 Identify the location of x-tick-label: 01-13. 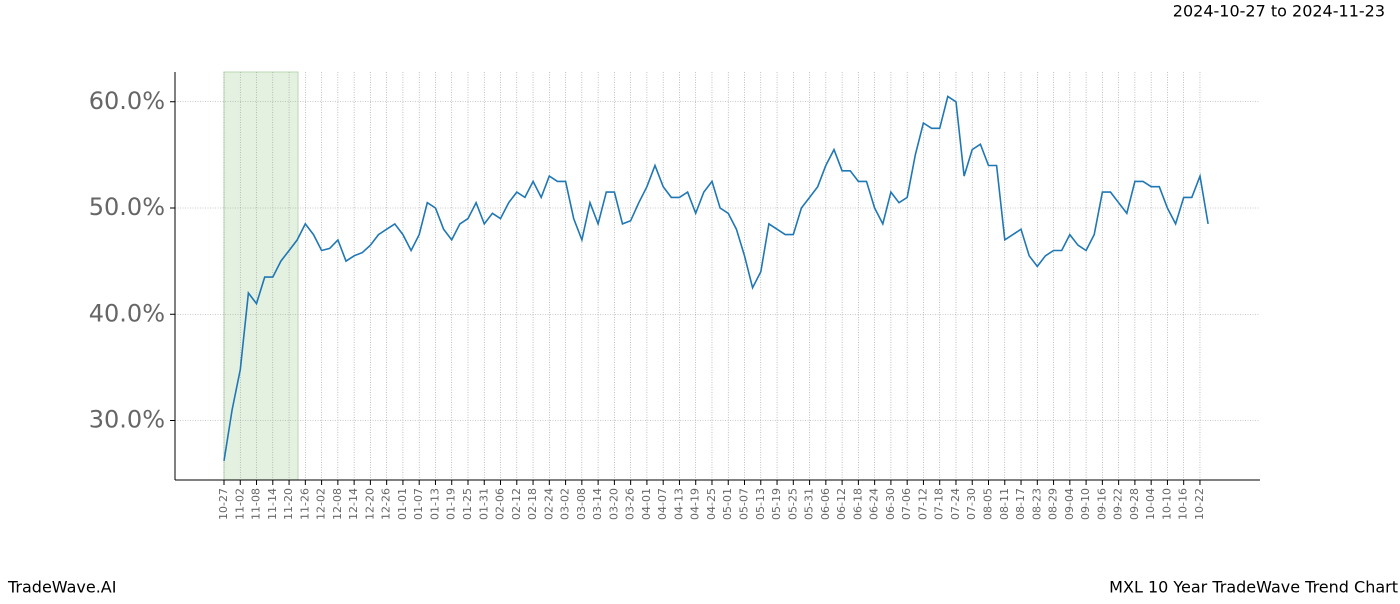
(434, 504).